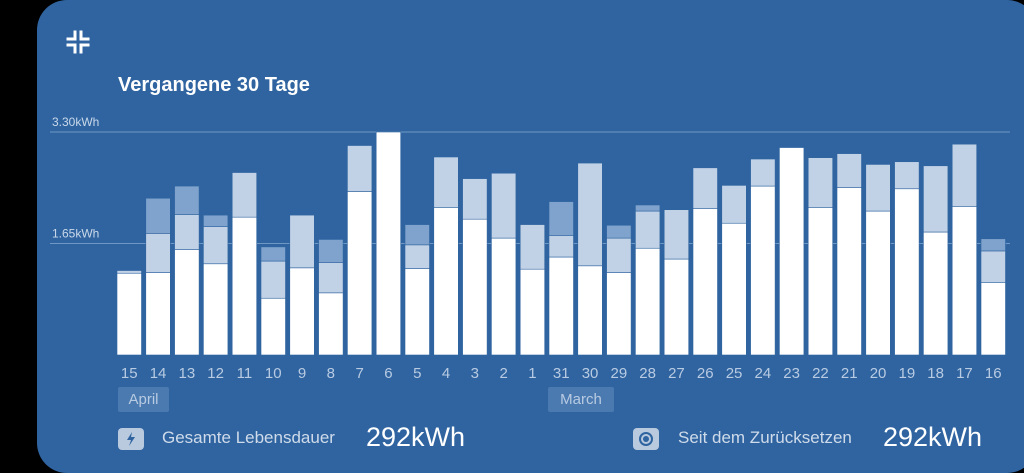 This screenshot has height=473, width=1024. I want to click on lightning-icon, so click(131, 439).